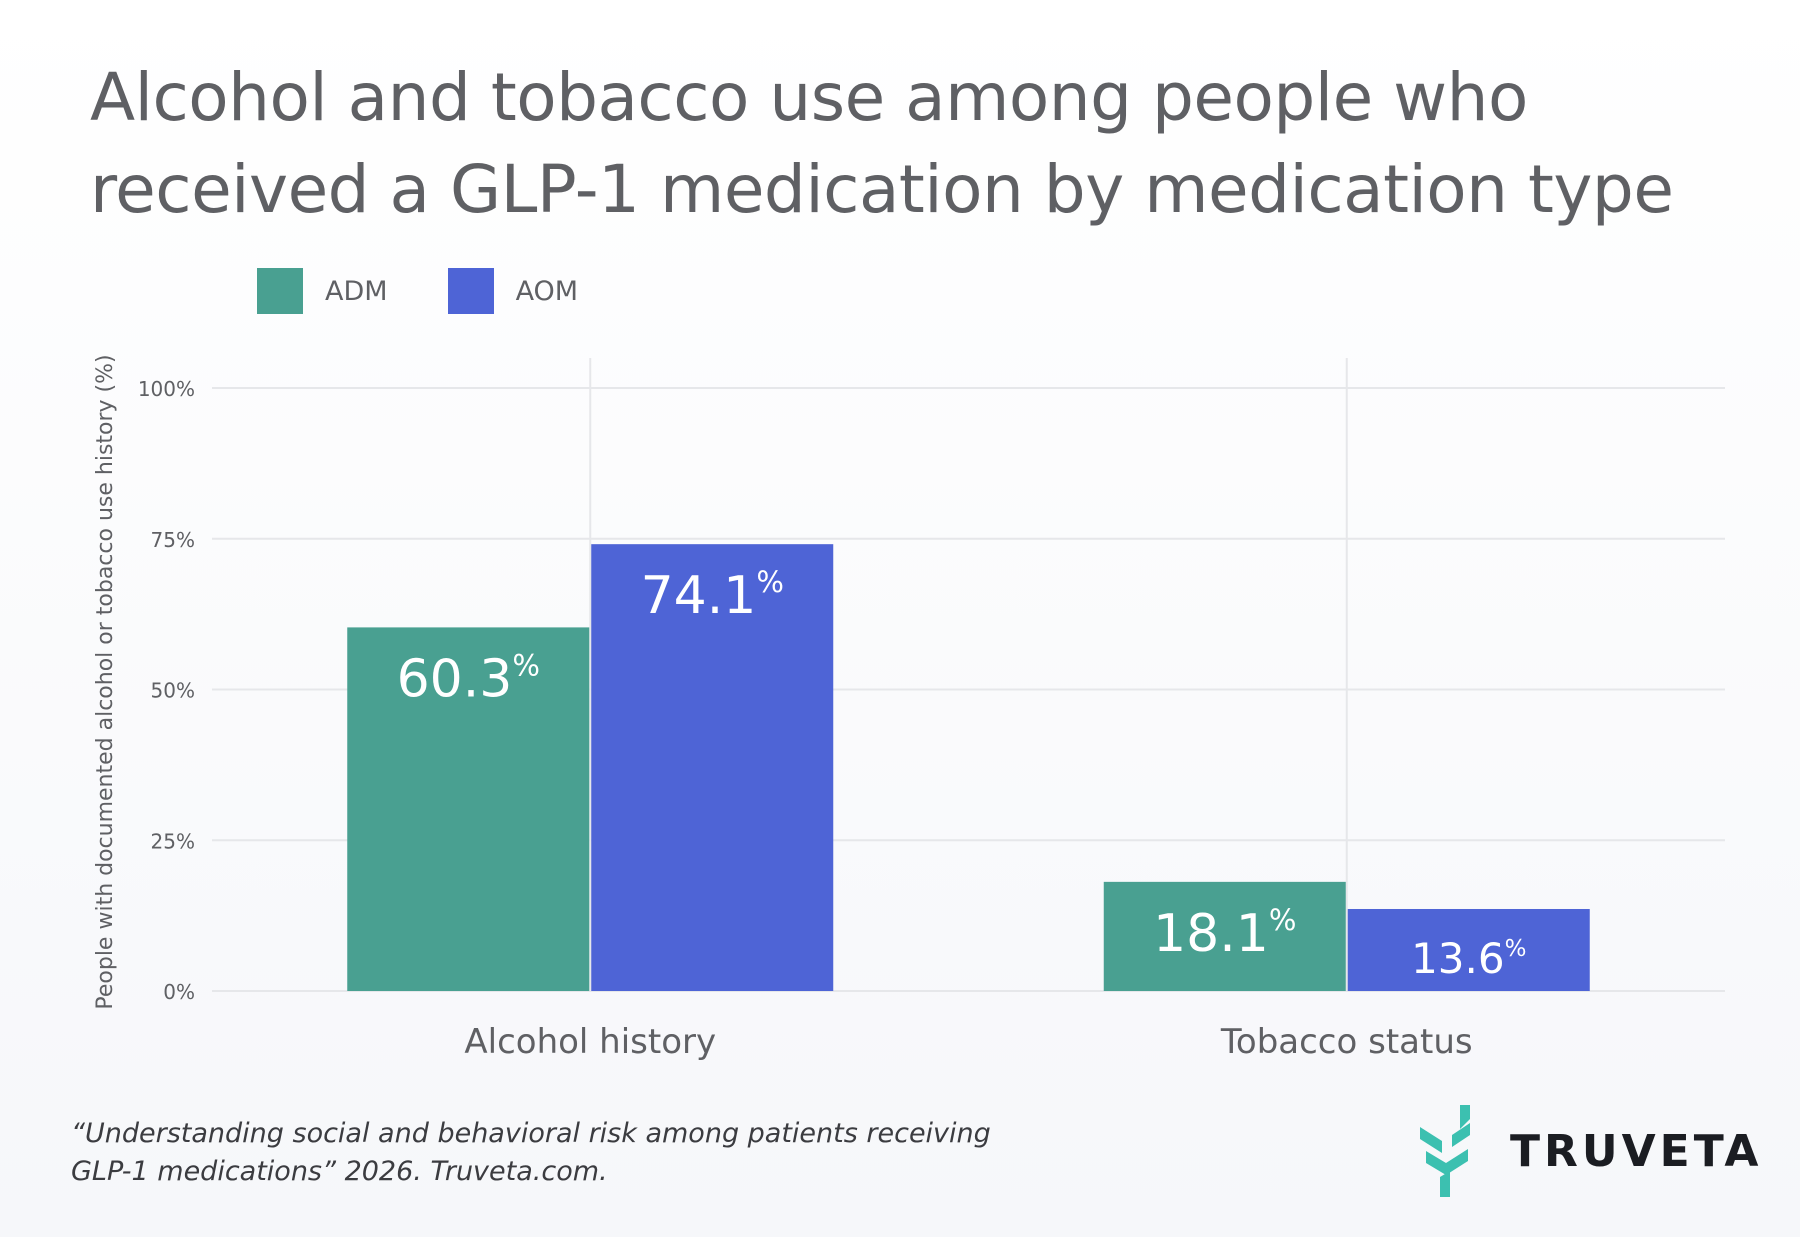 This screenshot has width=1800, height=1237. What do you see at coordinates (590, 1042) in the screenshot?
I see `x-category-label: Alcohol history` at bounding box center [590, 1042].